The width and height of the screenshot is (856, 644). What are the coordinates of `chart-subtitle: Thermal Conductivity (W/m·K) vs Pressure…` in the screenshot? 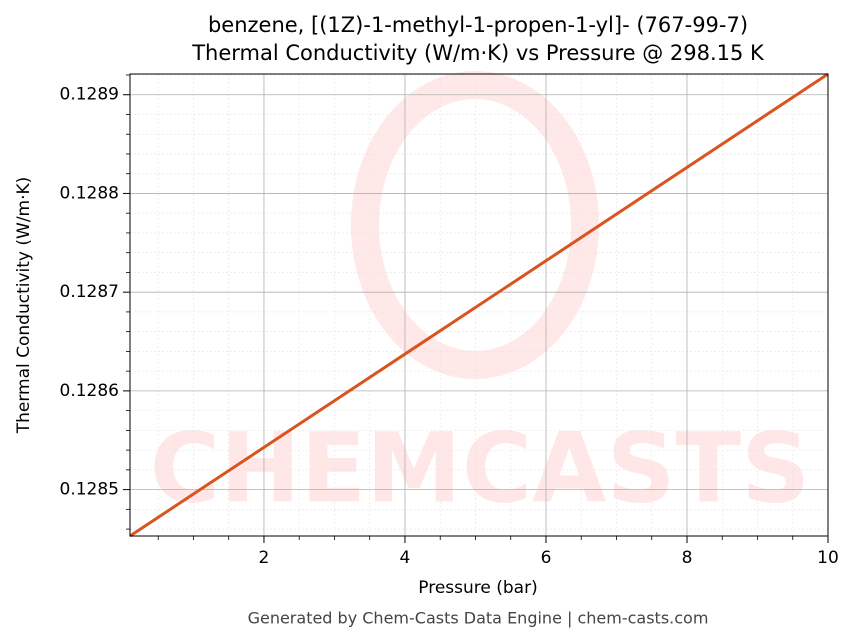 It's located at (478, 53).